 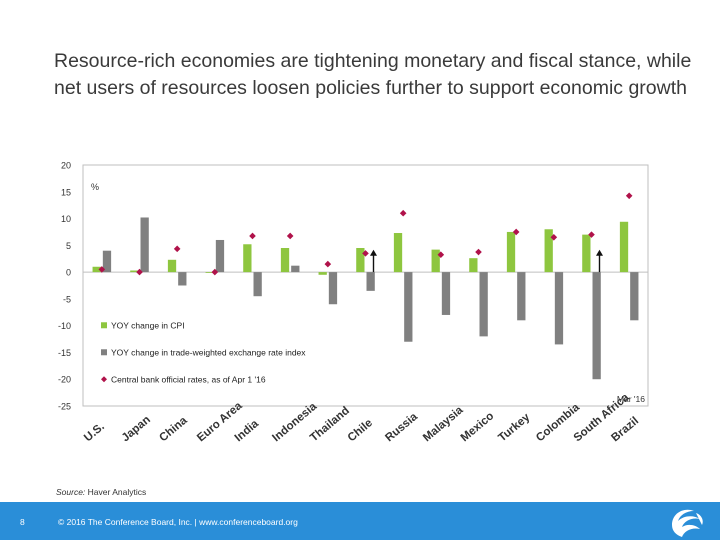 I want to click on category-label: Russia, so click(x=401, y=427).